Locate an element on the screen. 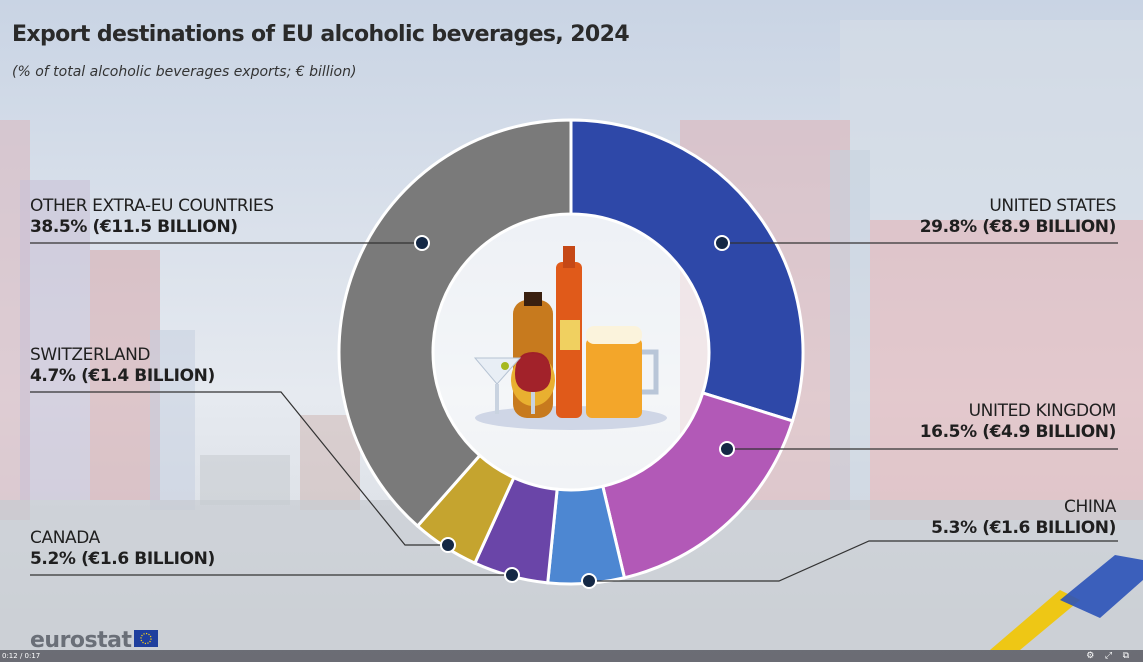 The width and height of the screenshot is (1143, 662). gear-icon: ⚙ is located at coordinates (1090, 655).